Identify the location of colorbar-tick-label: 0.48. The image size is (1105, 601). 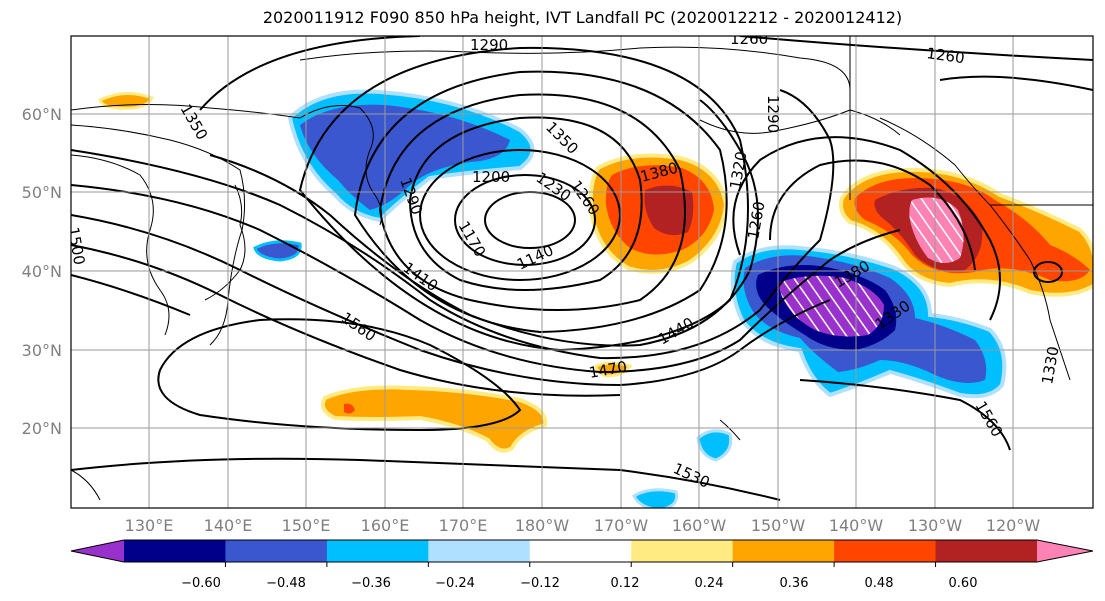
(879, 583).